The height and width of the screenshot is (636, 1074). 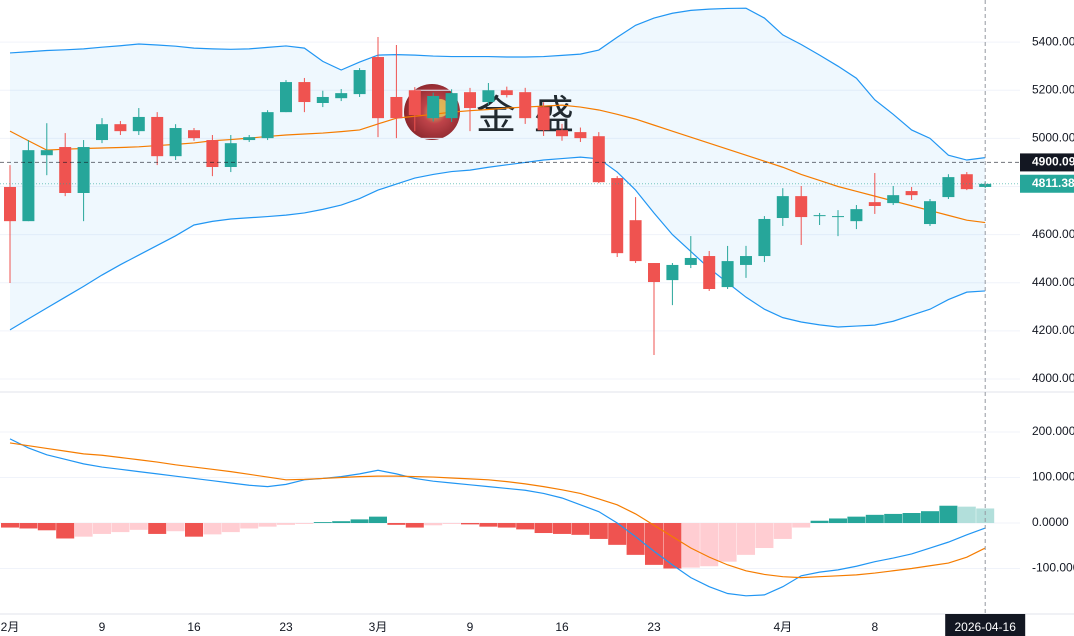 What do you see at coordinates (1053, 282) in the screenshot?
I see `y-tick-label: 4400.00` at bounding box center [1053, 282].